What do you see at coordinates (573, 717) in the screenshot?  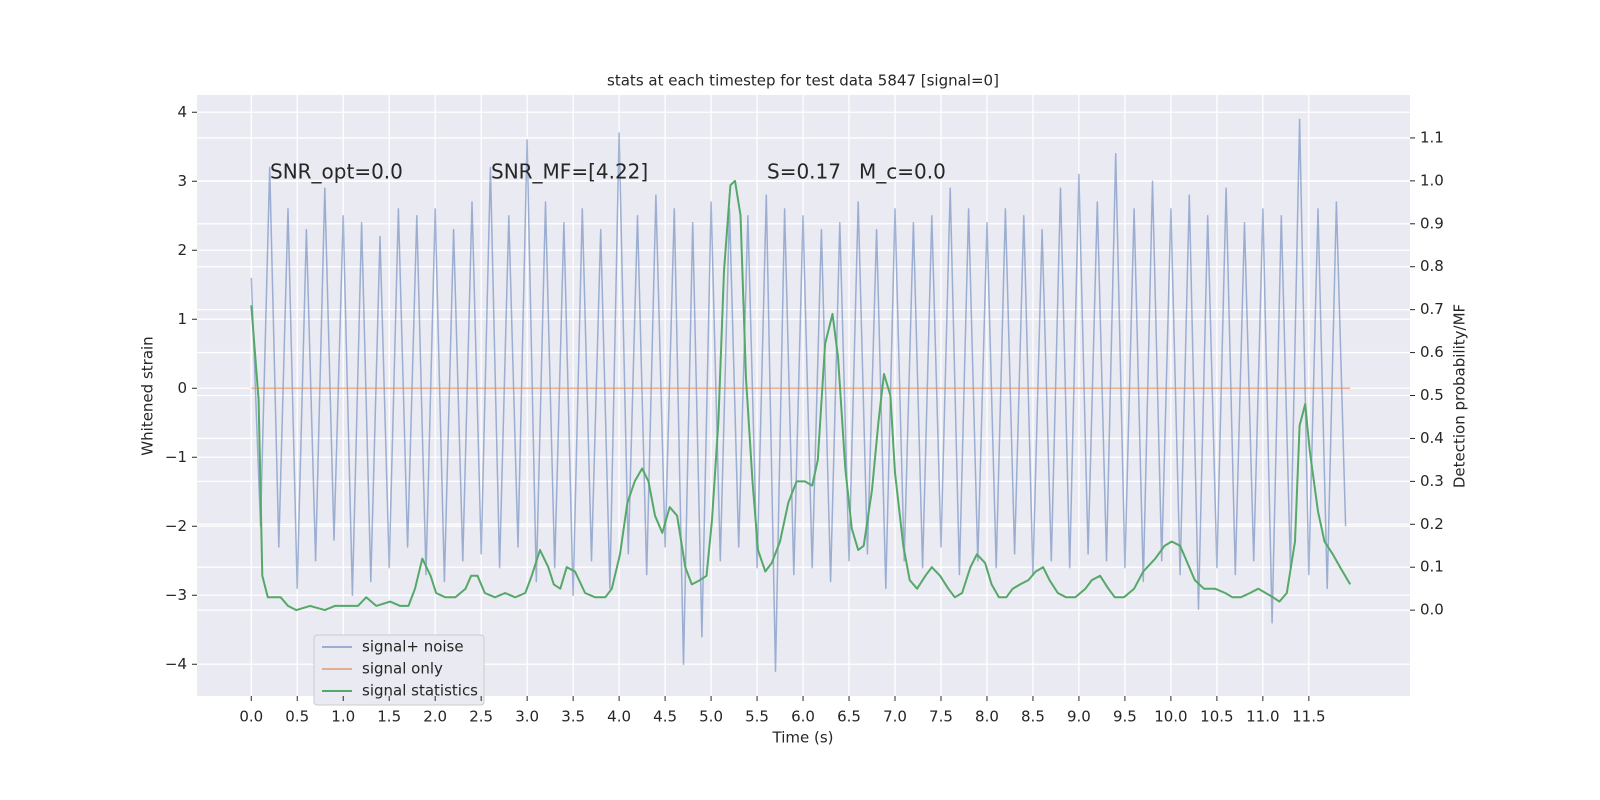 I see `x-tick-label: 3.5` at bounding box center [573, 717].